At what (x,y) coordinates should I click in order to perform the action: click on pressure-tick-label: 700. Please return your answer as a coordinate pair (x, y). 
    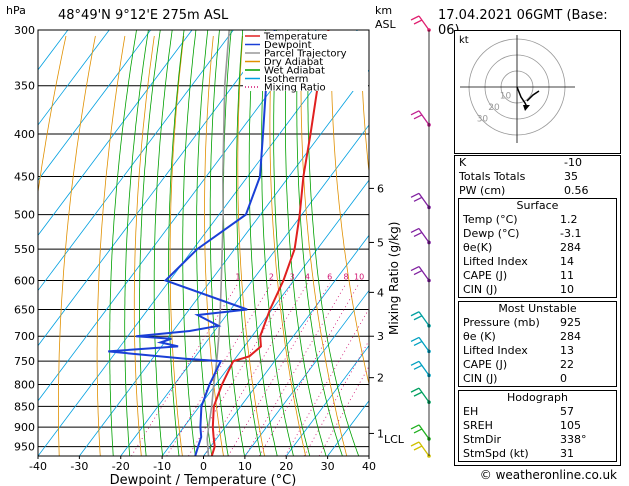
    Looking at the image, I should click on (24, 336).